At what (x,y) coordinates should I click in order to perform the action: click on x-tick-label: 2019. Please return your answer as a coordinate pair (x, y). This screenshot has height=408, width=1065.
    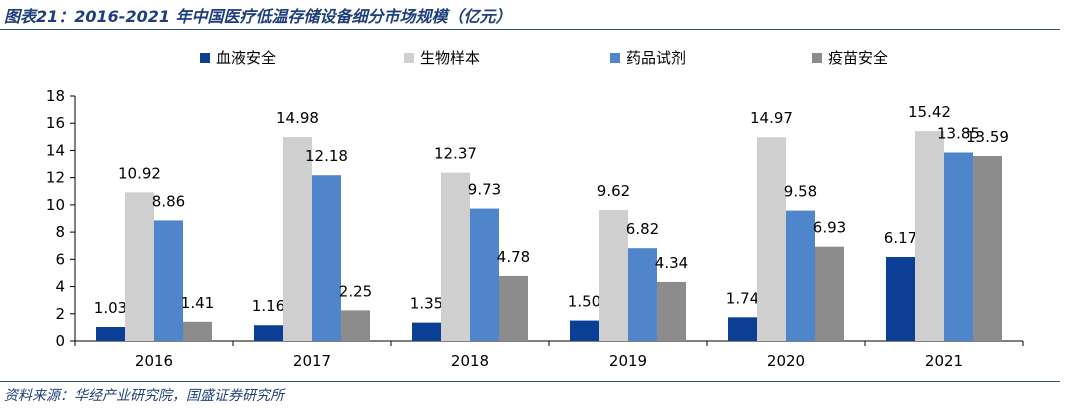
    Looking at the image, I should click on (628, 361).